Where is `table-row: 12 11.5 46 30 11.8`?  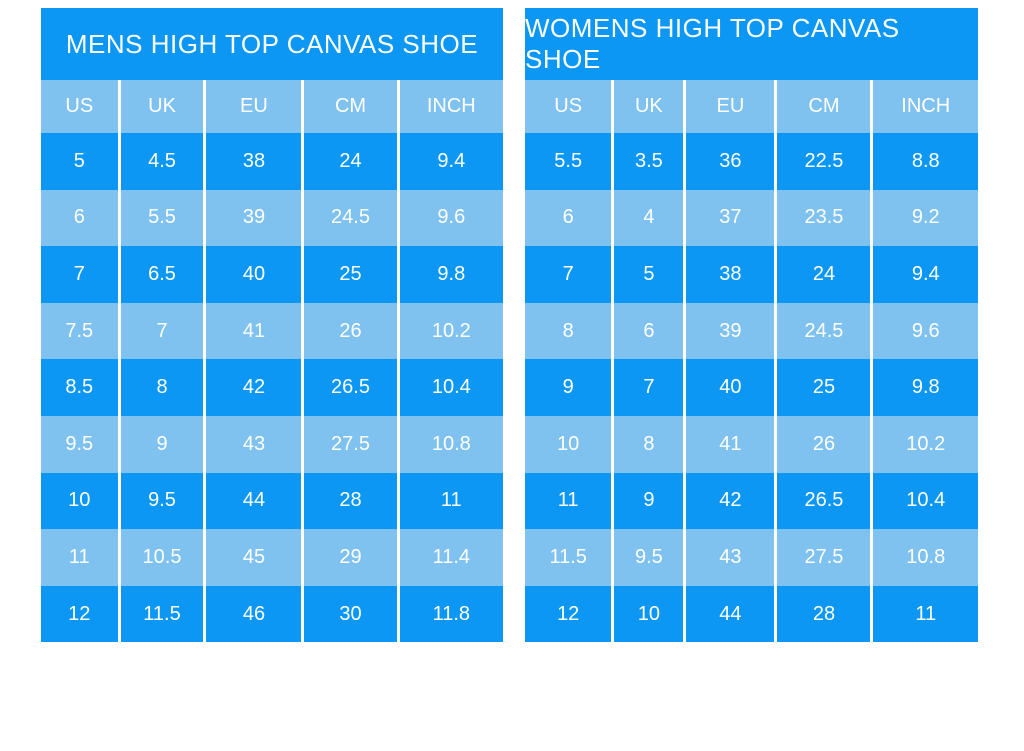
table-row: 12 11.5 46 30 11.8 is located at coordinates (272, 614).